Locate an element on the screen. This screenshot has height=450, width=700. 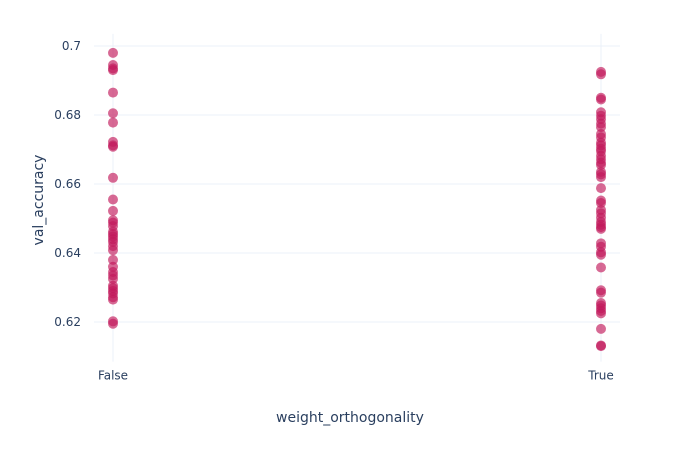
x-tick-label: False is located at coordinates (113, 376).